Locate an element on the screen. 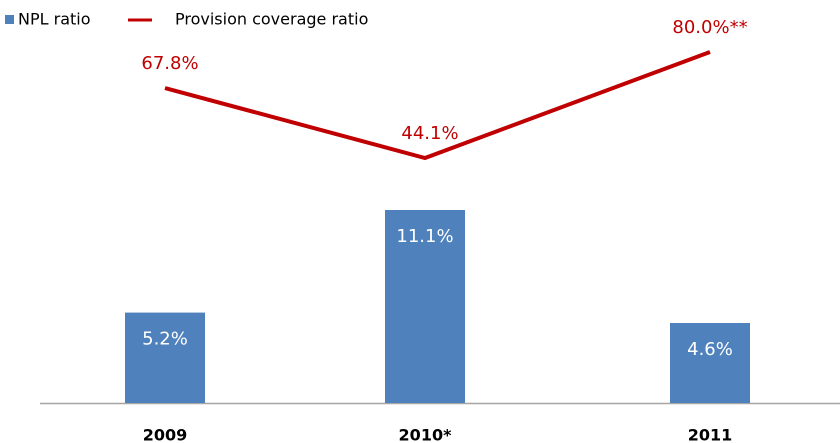 Image resolution: width=840 pixels, height=443 pixels. x-tick-label: 2010* is located at coordinates (426, 434).